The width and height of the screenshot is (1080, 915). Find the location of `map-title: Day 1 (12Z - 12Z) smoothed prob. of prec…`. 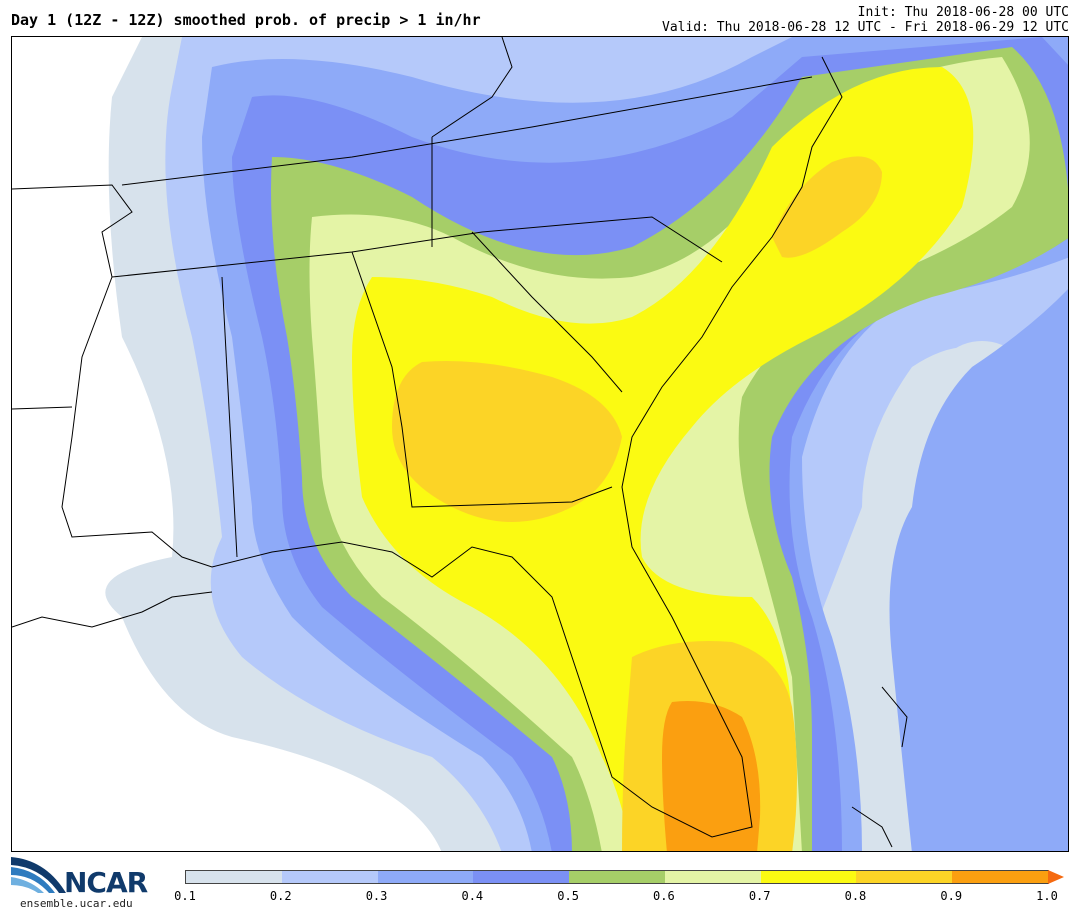

map-title: Day 1 (12Z - 12Z) smoothed prob. of prec… is located at coordinates (246, 20).